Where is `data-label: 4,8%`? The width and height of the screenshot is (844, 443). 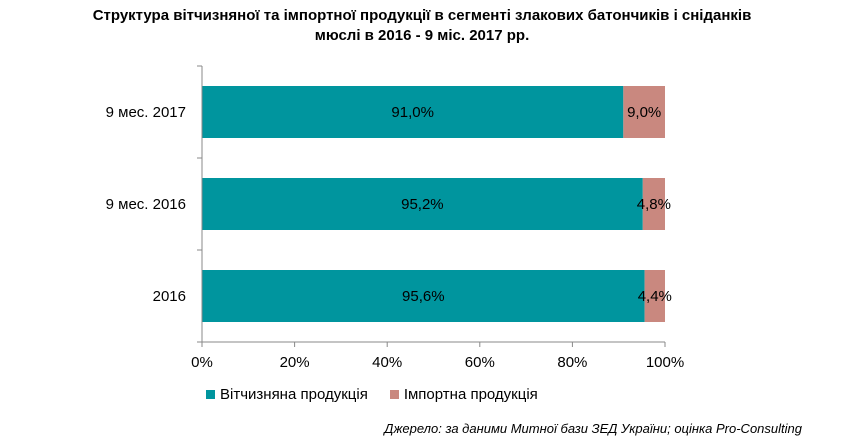 data-label: 4,8% is located at coordinates (654, 204).